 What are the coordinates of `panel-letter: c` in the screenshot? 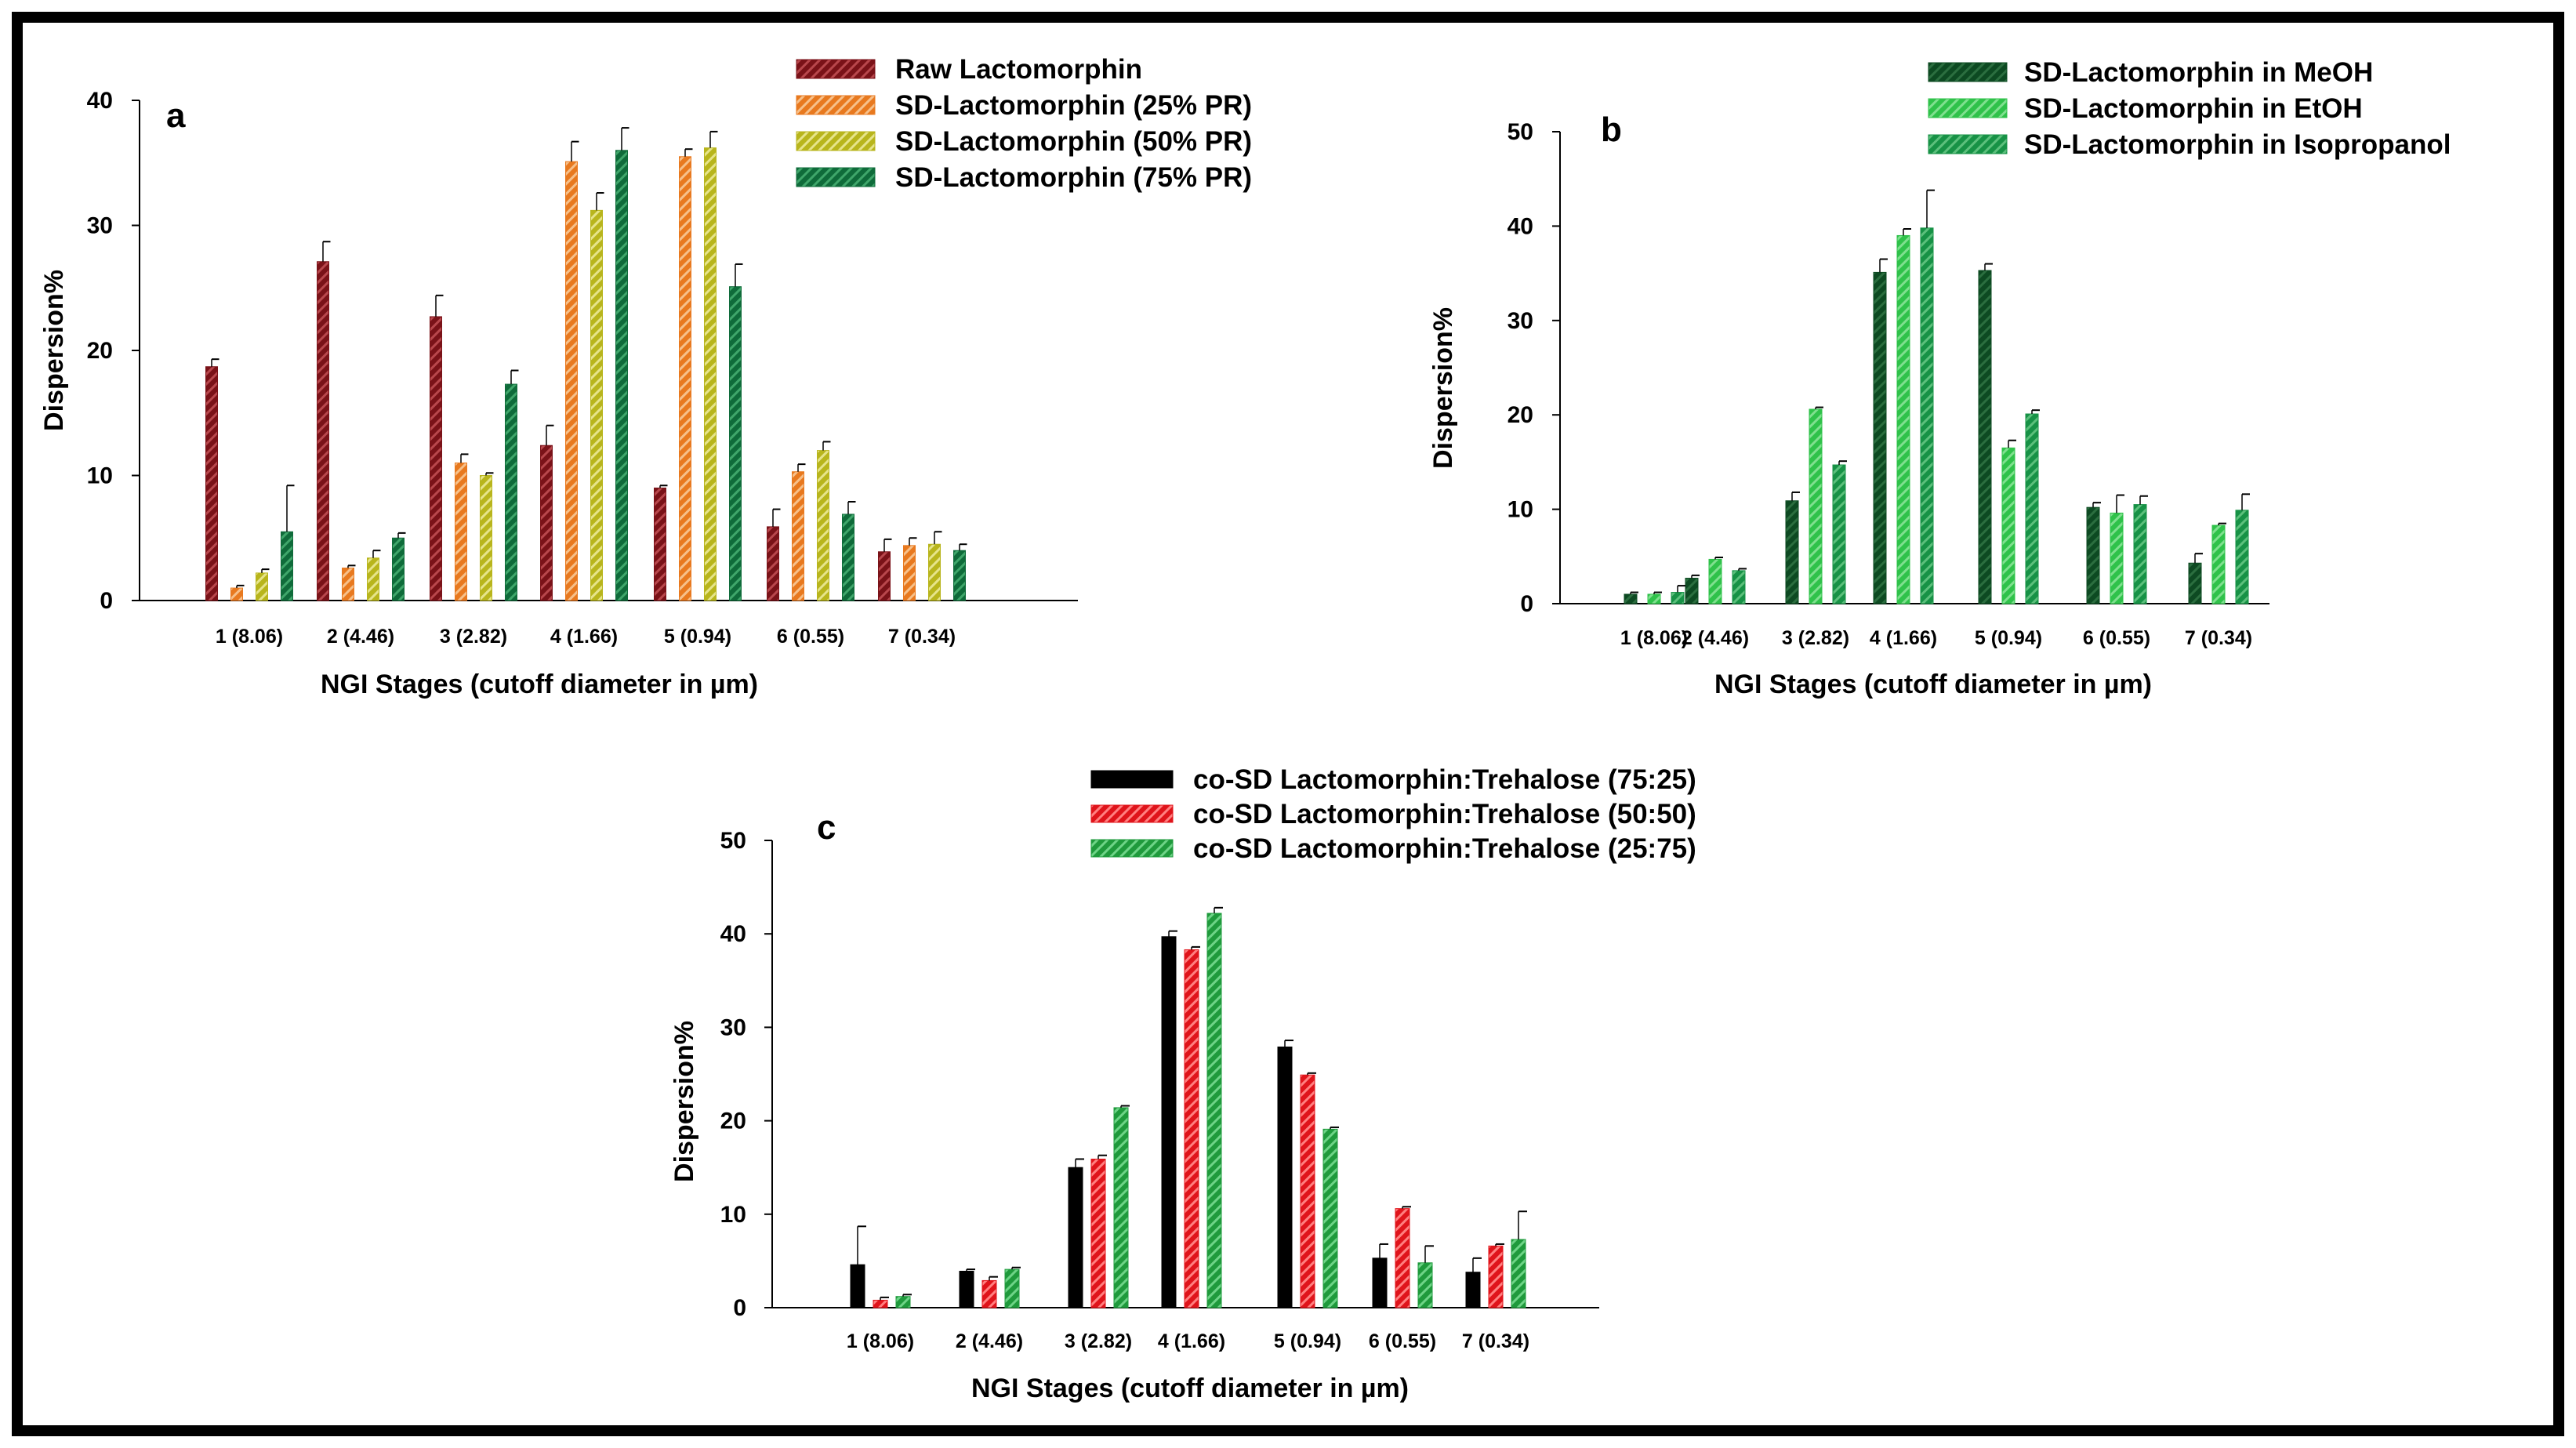 It's located at (826, 827).